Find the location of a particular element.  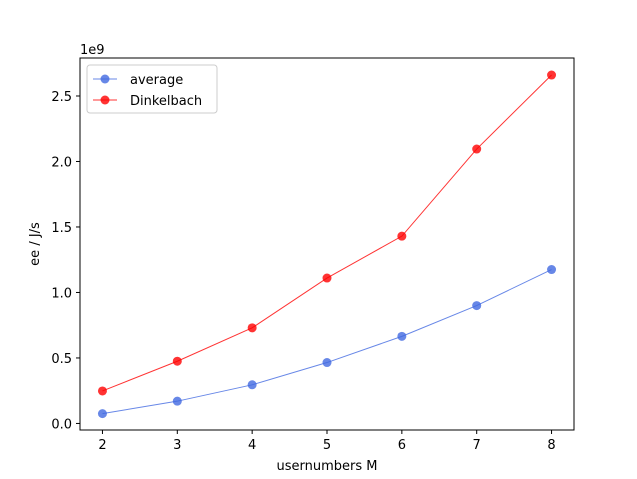

y-ticks: 0.0 0.5 1.0 1.5 2.0 2.5 is located at coordinates (65, 261).